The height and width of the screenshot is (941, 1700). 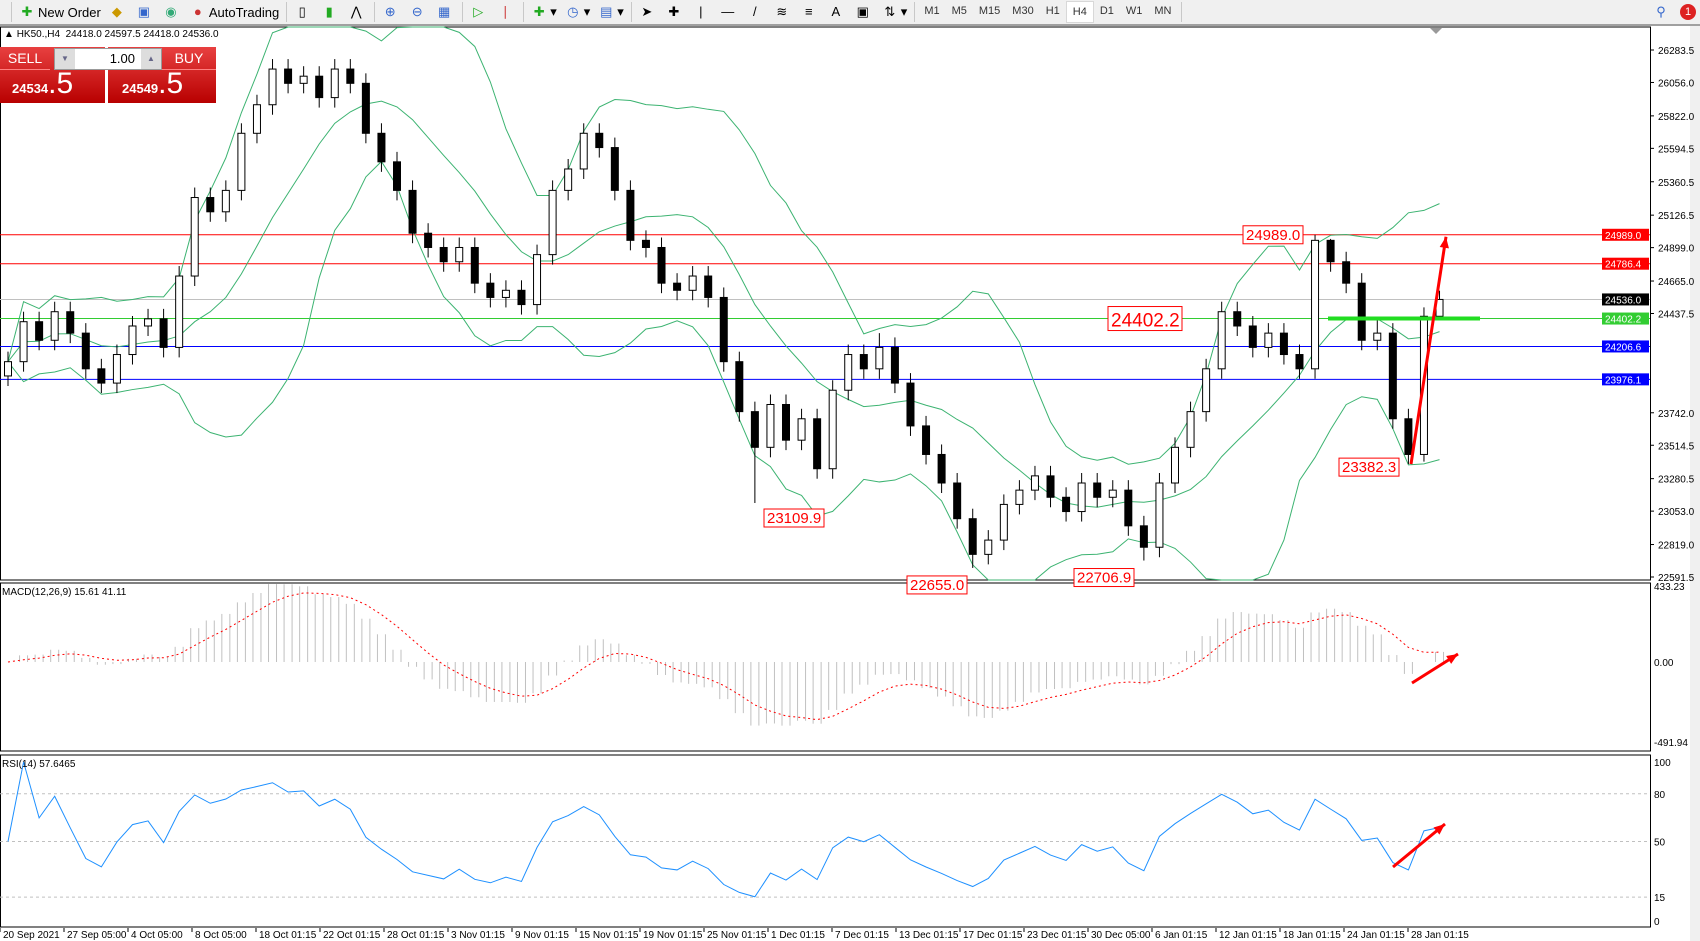 What do you see at coordinates (197, 11) in the screenshot?
I see `auto-trading-icon: ●` at bounding box center [197, 11].